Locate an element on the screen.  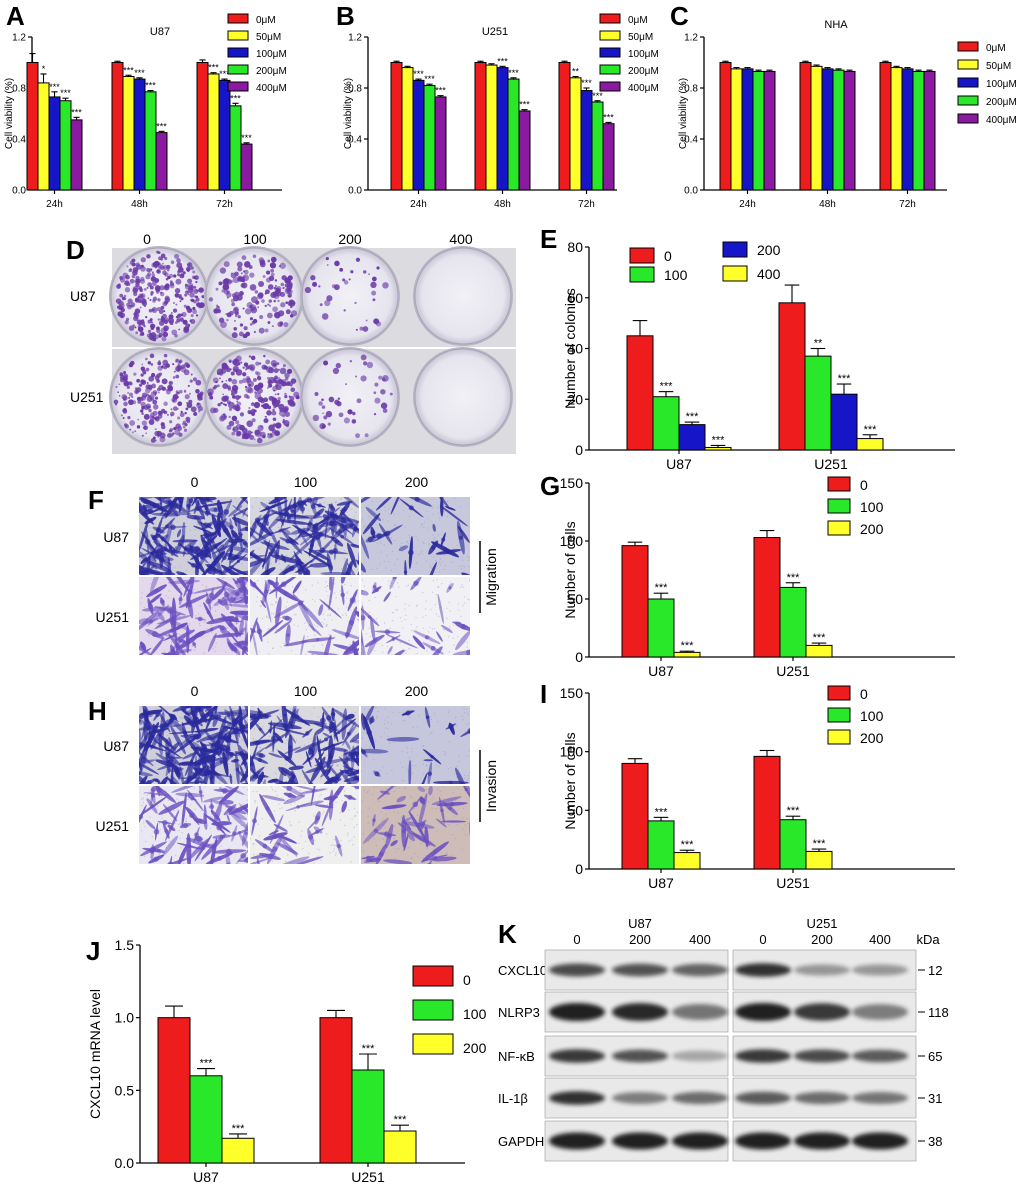
y-axis-label: Number of cells is located at coordinates (570, 780).